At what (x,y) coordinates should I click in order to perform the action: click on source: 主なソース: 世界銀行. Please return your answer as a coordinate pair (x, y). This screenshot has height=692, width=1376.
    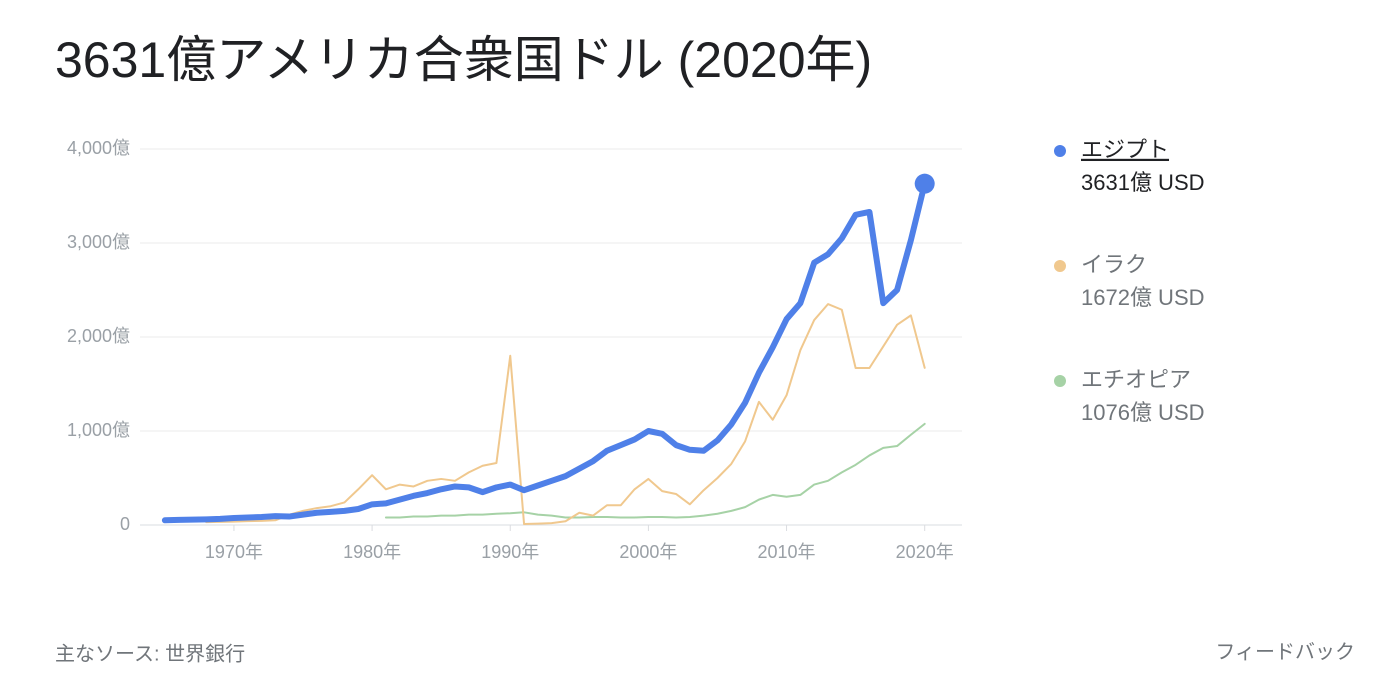
    Looking at the image, I should click on (150, 653).